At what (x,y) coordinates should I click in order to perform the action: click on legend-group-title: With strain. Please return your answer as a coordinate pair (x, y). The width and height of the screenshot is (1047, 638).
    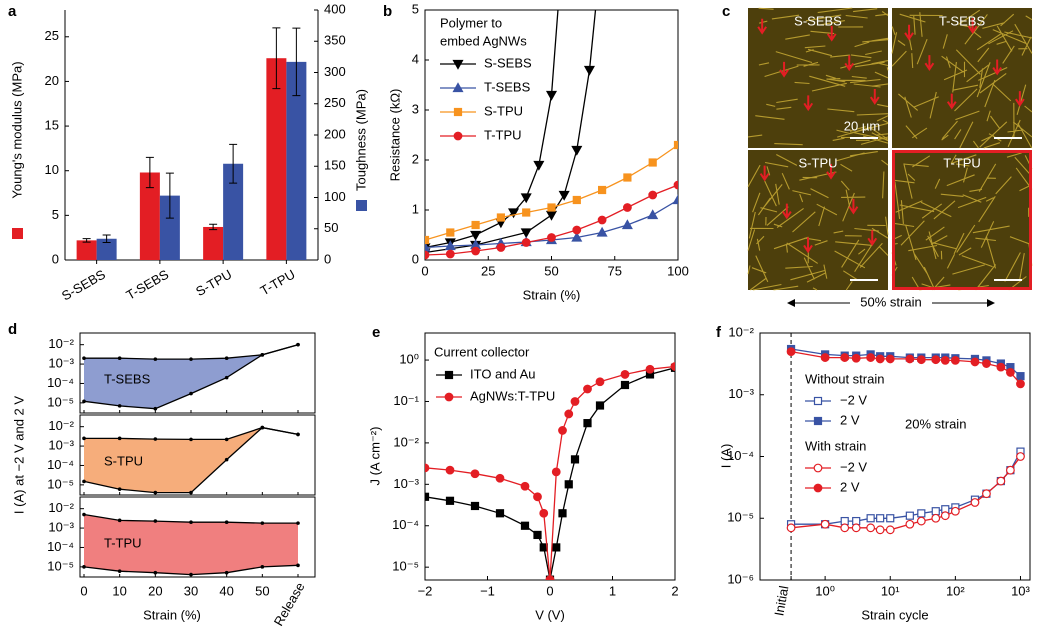
    Looking at the image, I should click on (835, 445).